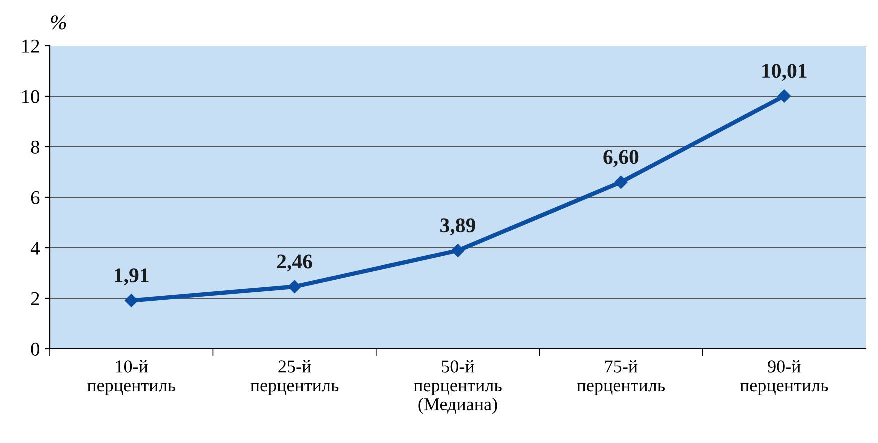 The height and width of the screenshot is (443, 878). Describe the element at coordinates (58, 23) in the screenshot. I see `y-axis-title: %` at that location.